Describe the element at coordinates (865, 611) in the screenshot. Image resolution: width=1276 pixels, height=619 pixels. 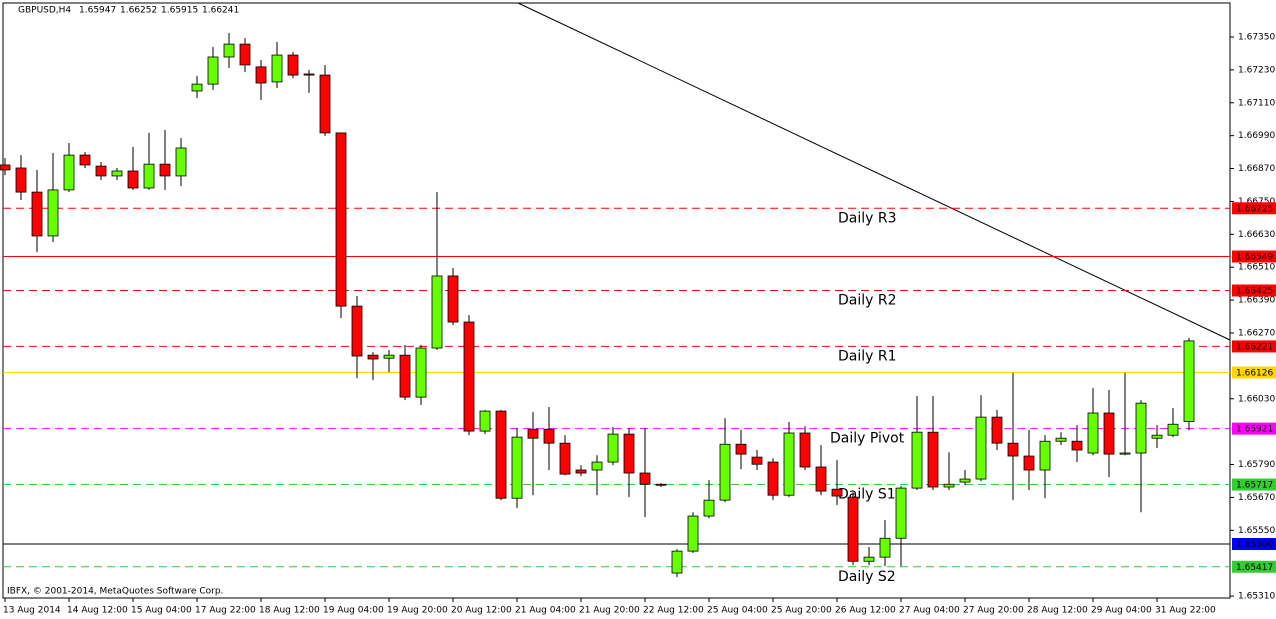
I see `x-tick-label: 26 Aug 12:00` at that location.